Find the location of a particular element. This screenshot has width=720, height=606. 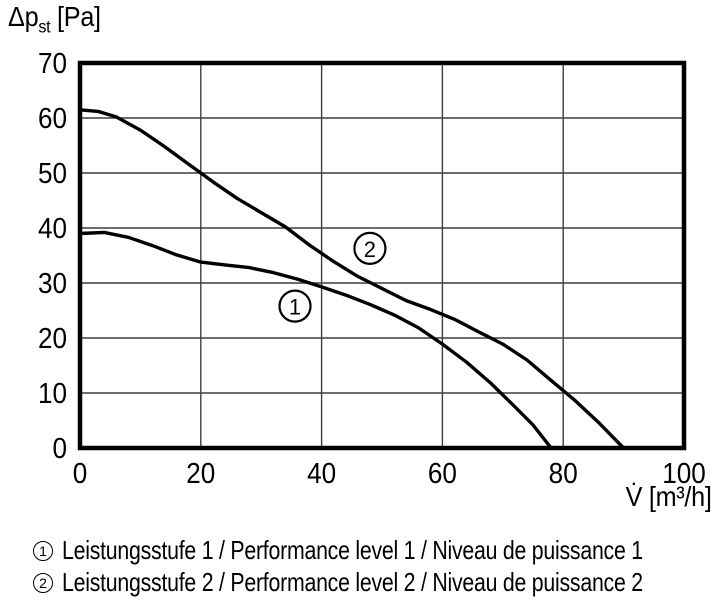

x-tick-label: 20 is located at coordinates (200, 473).